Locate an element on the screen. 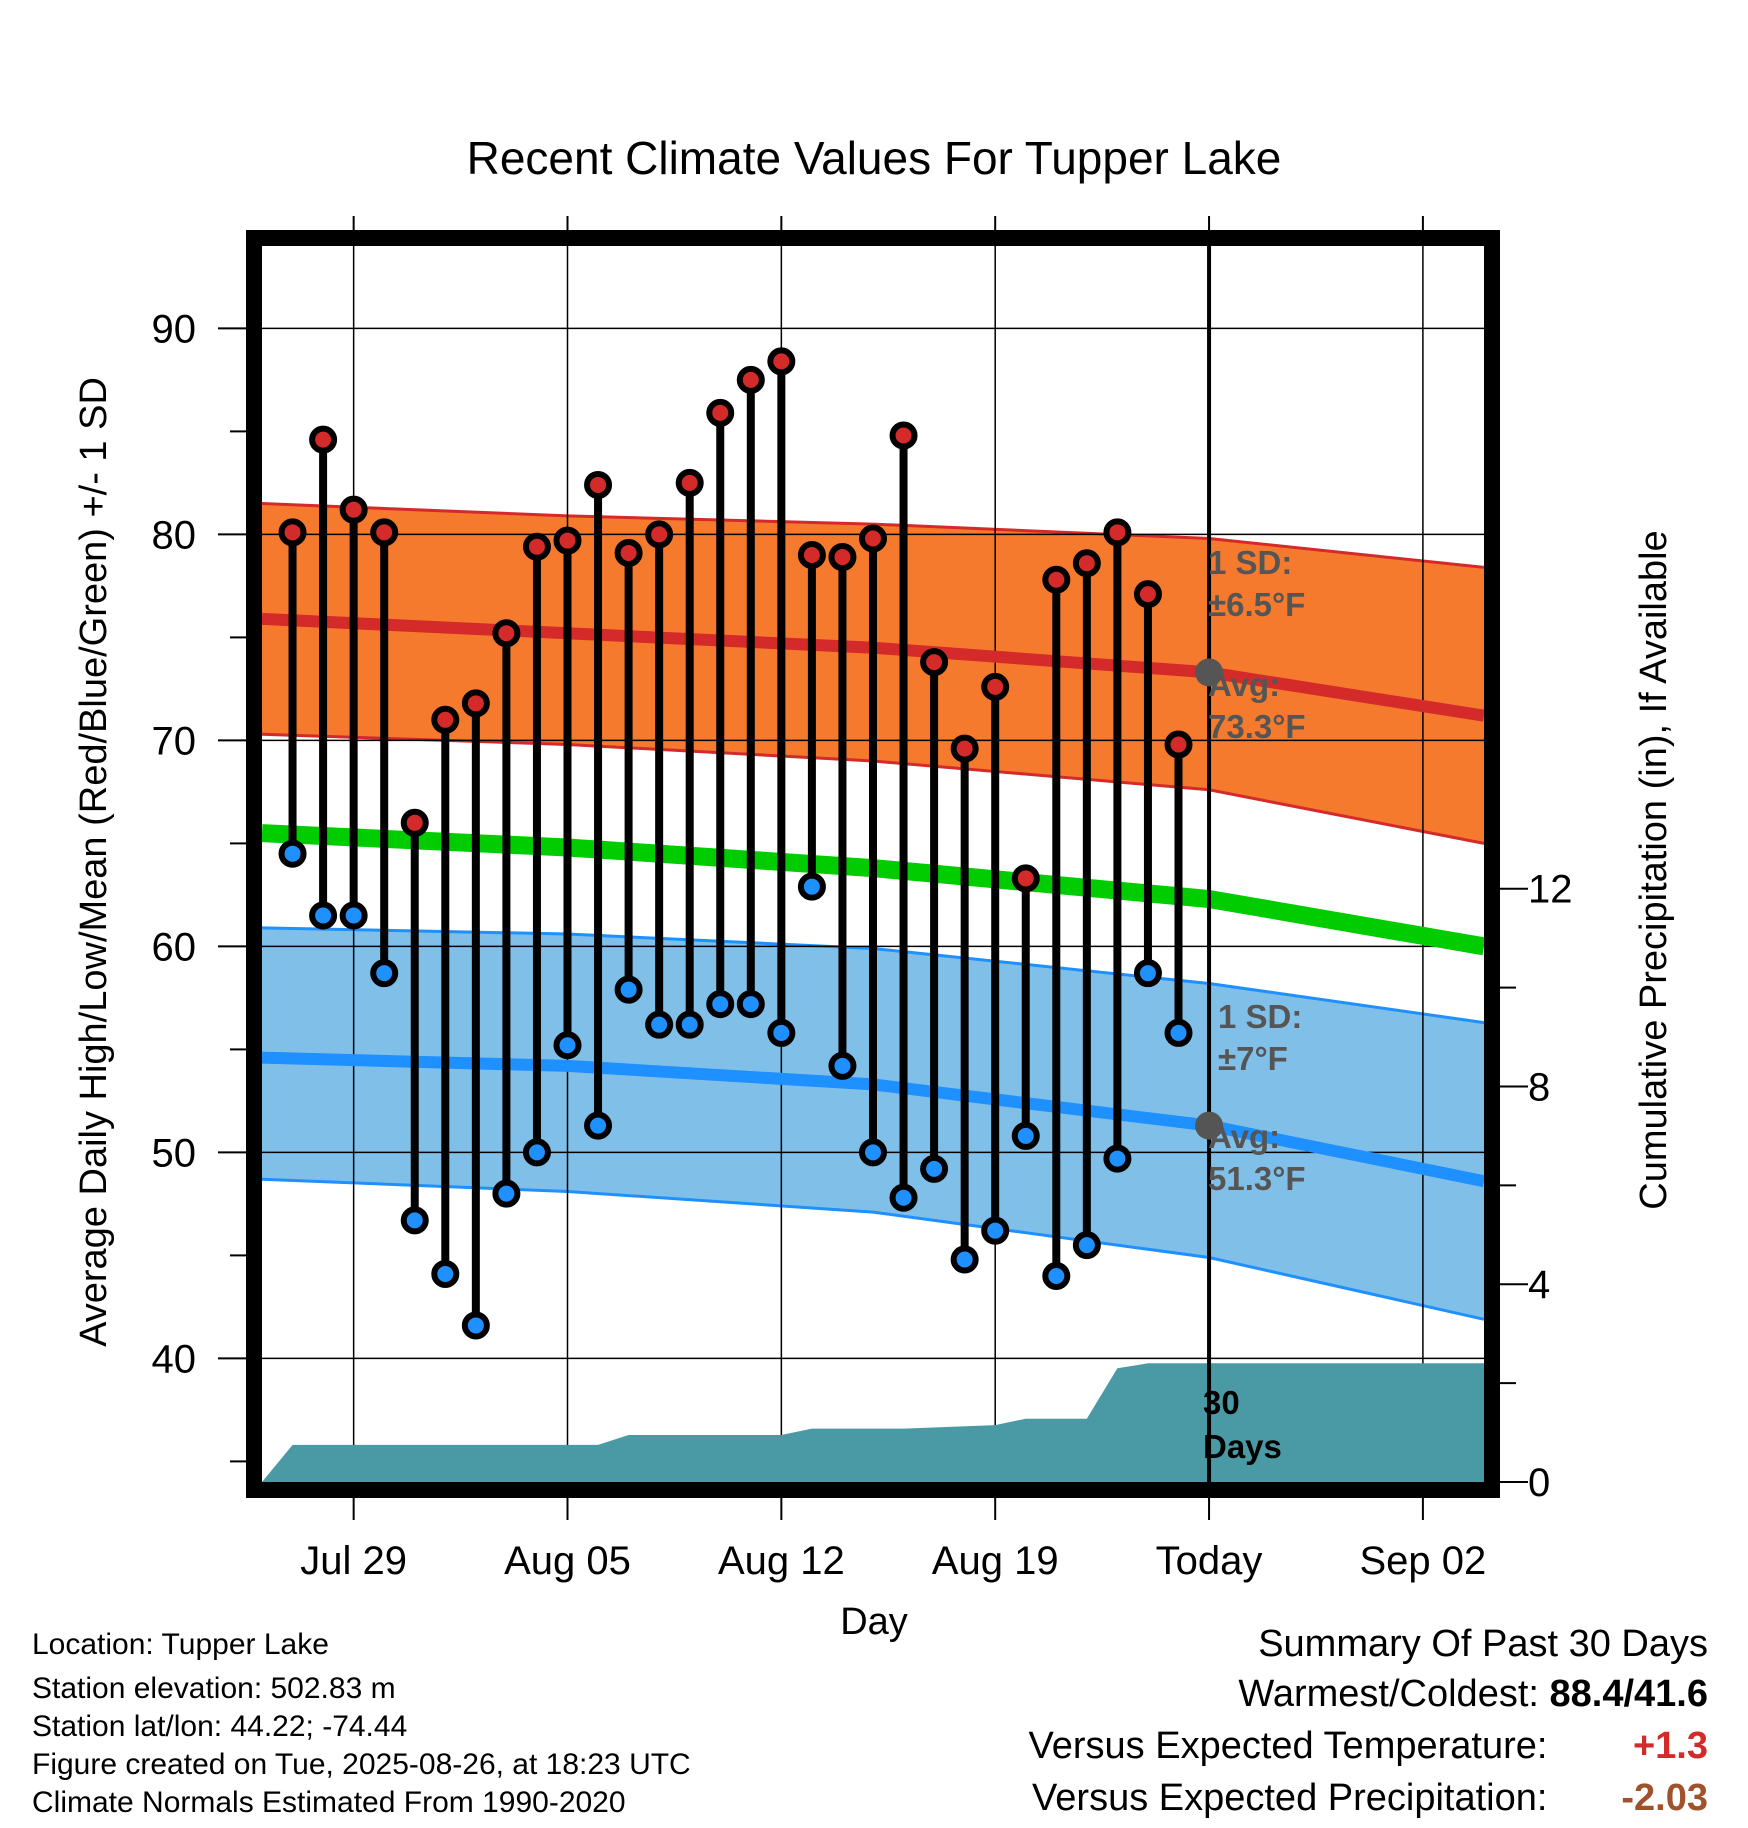 The width and height of the screenshot is (1748, 1828). y2-tick-label: 0 is located at coordinates (1539, 1483).